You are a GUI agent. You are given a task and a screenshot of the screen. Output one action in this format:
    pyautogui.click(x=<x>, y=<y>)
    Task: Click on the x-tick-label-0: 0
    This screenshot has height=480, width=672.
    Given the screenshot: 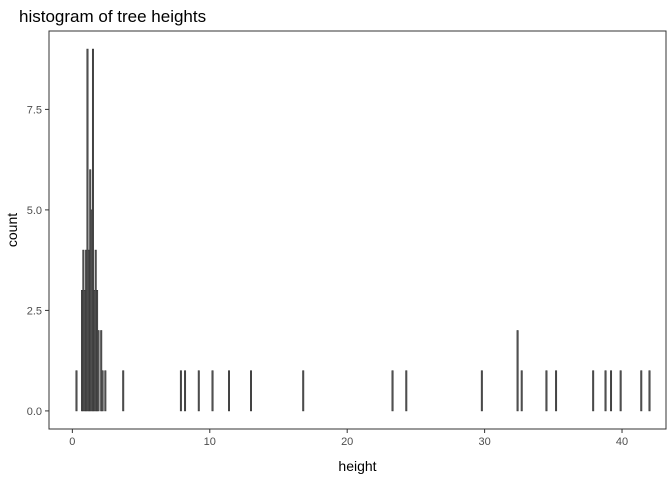 What is the action you would take?
    pyautogui.click(x=72, y=442)
    